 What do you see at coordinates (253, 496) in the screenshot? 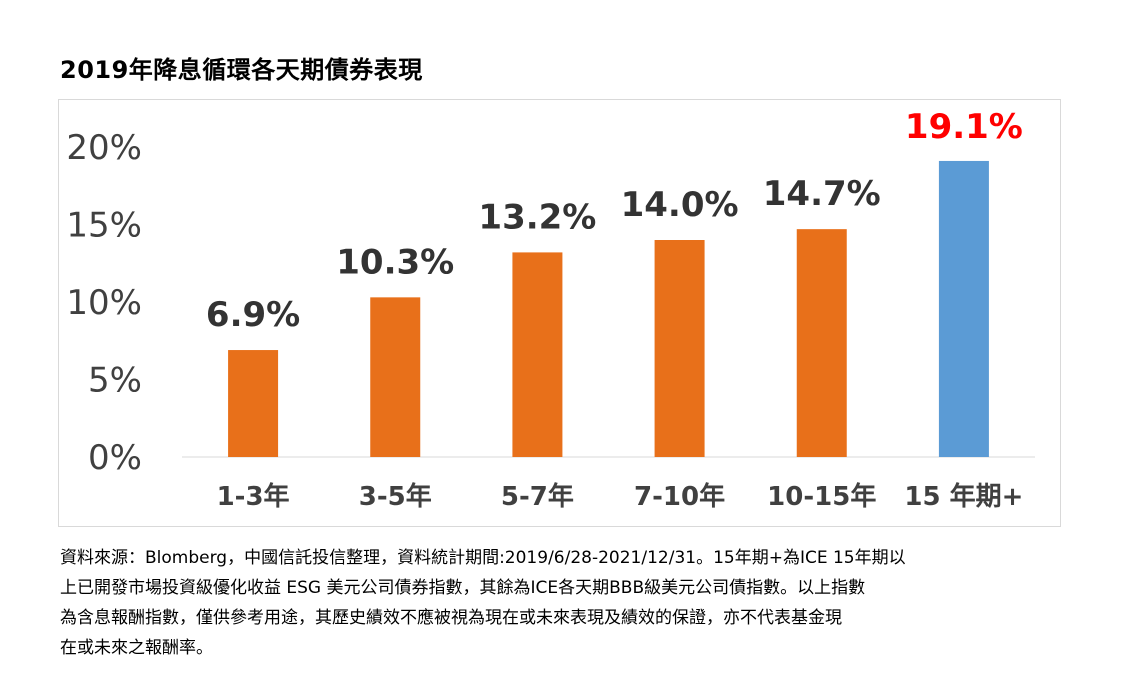
I see `x-tick-label: 1-3年` at bounding box center [253, 496].